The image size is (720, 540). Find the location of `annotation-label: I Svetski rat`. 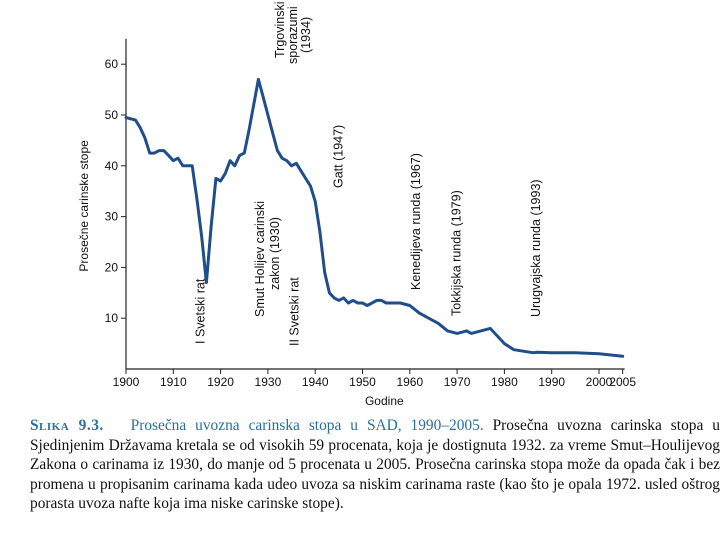

annotation-label: I Svetski rat is located at coordinates (200, 311).